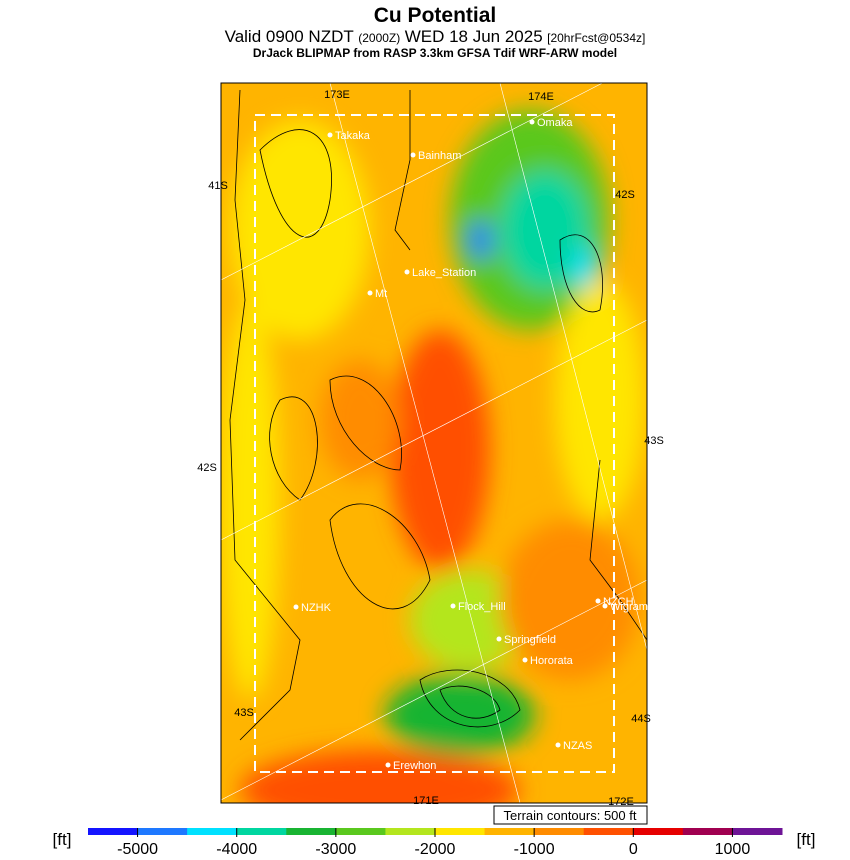  Describe the element at coordinates (618, 602) in the screenshot. I see `place-label: NZCH` at that location.